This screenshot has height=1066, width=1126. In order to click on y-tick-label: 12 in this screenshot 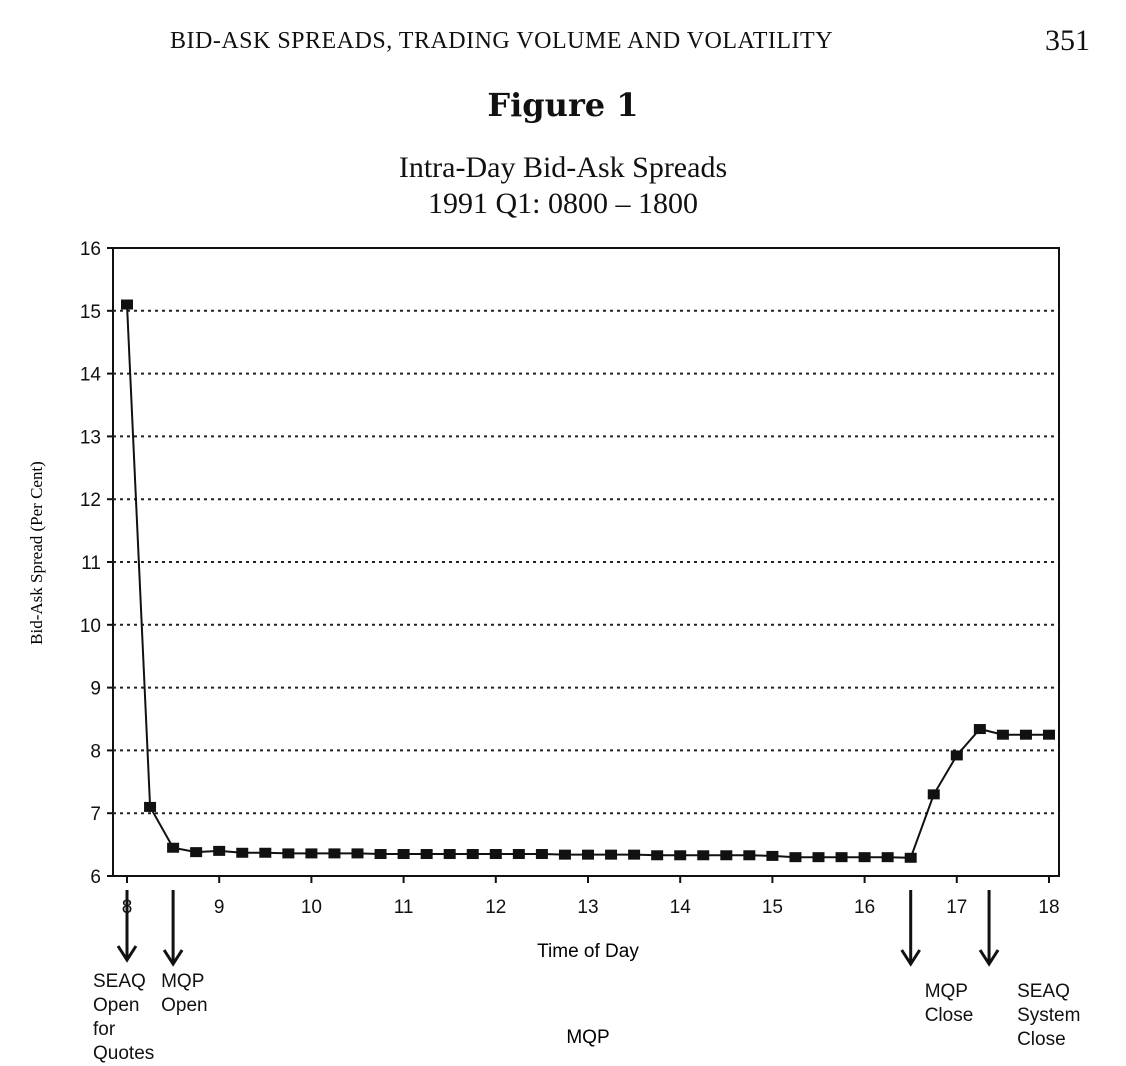, I will do `click(90, 500)`.